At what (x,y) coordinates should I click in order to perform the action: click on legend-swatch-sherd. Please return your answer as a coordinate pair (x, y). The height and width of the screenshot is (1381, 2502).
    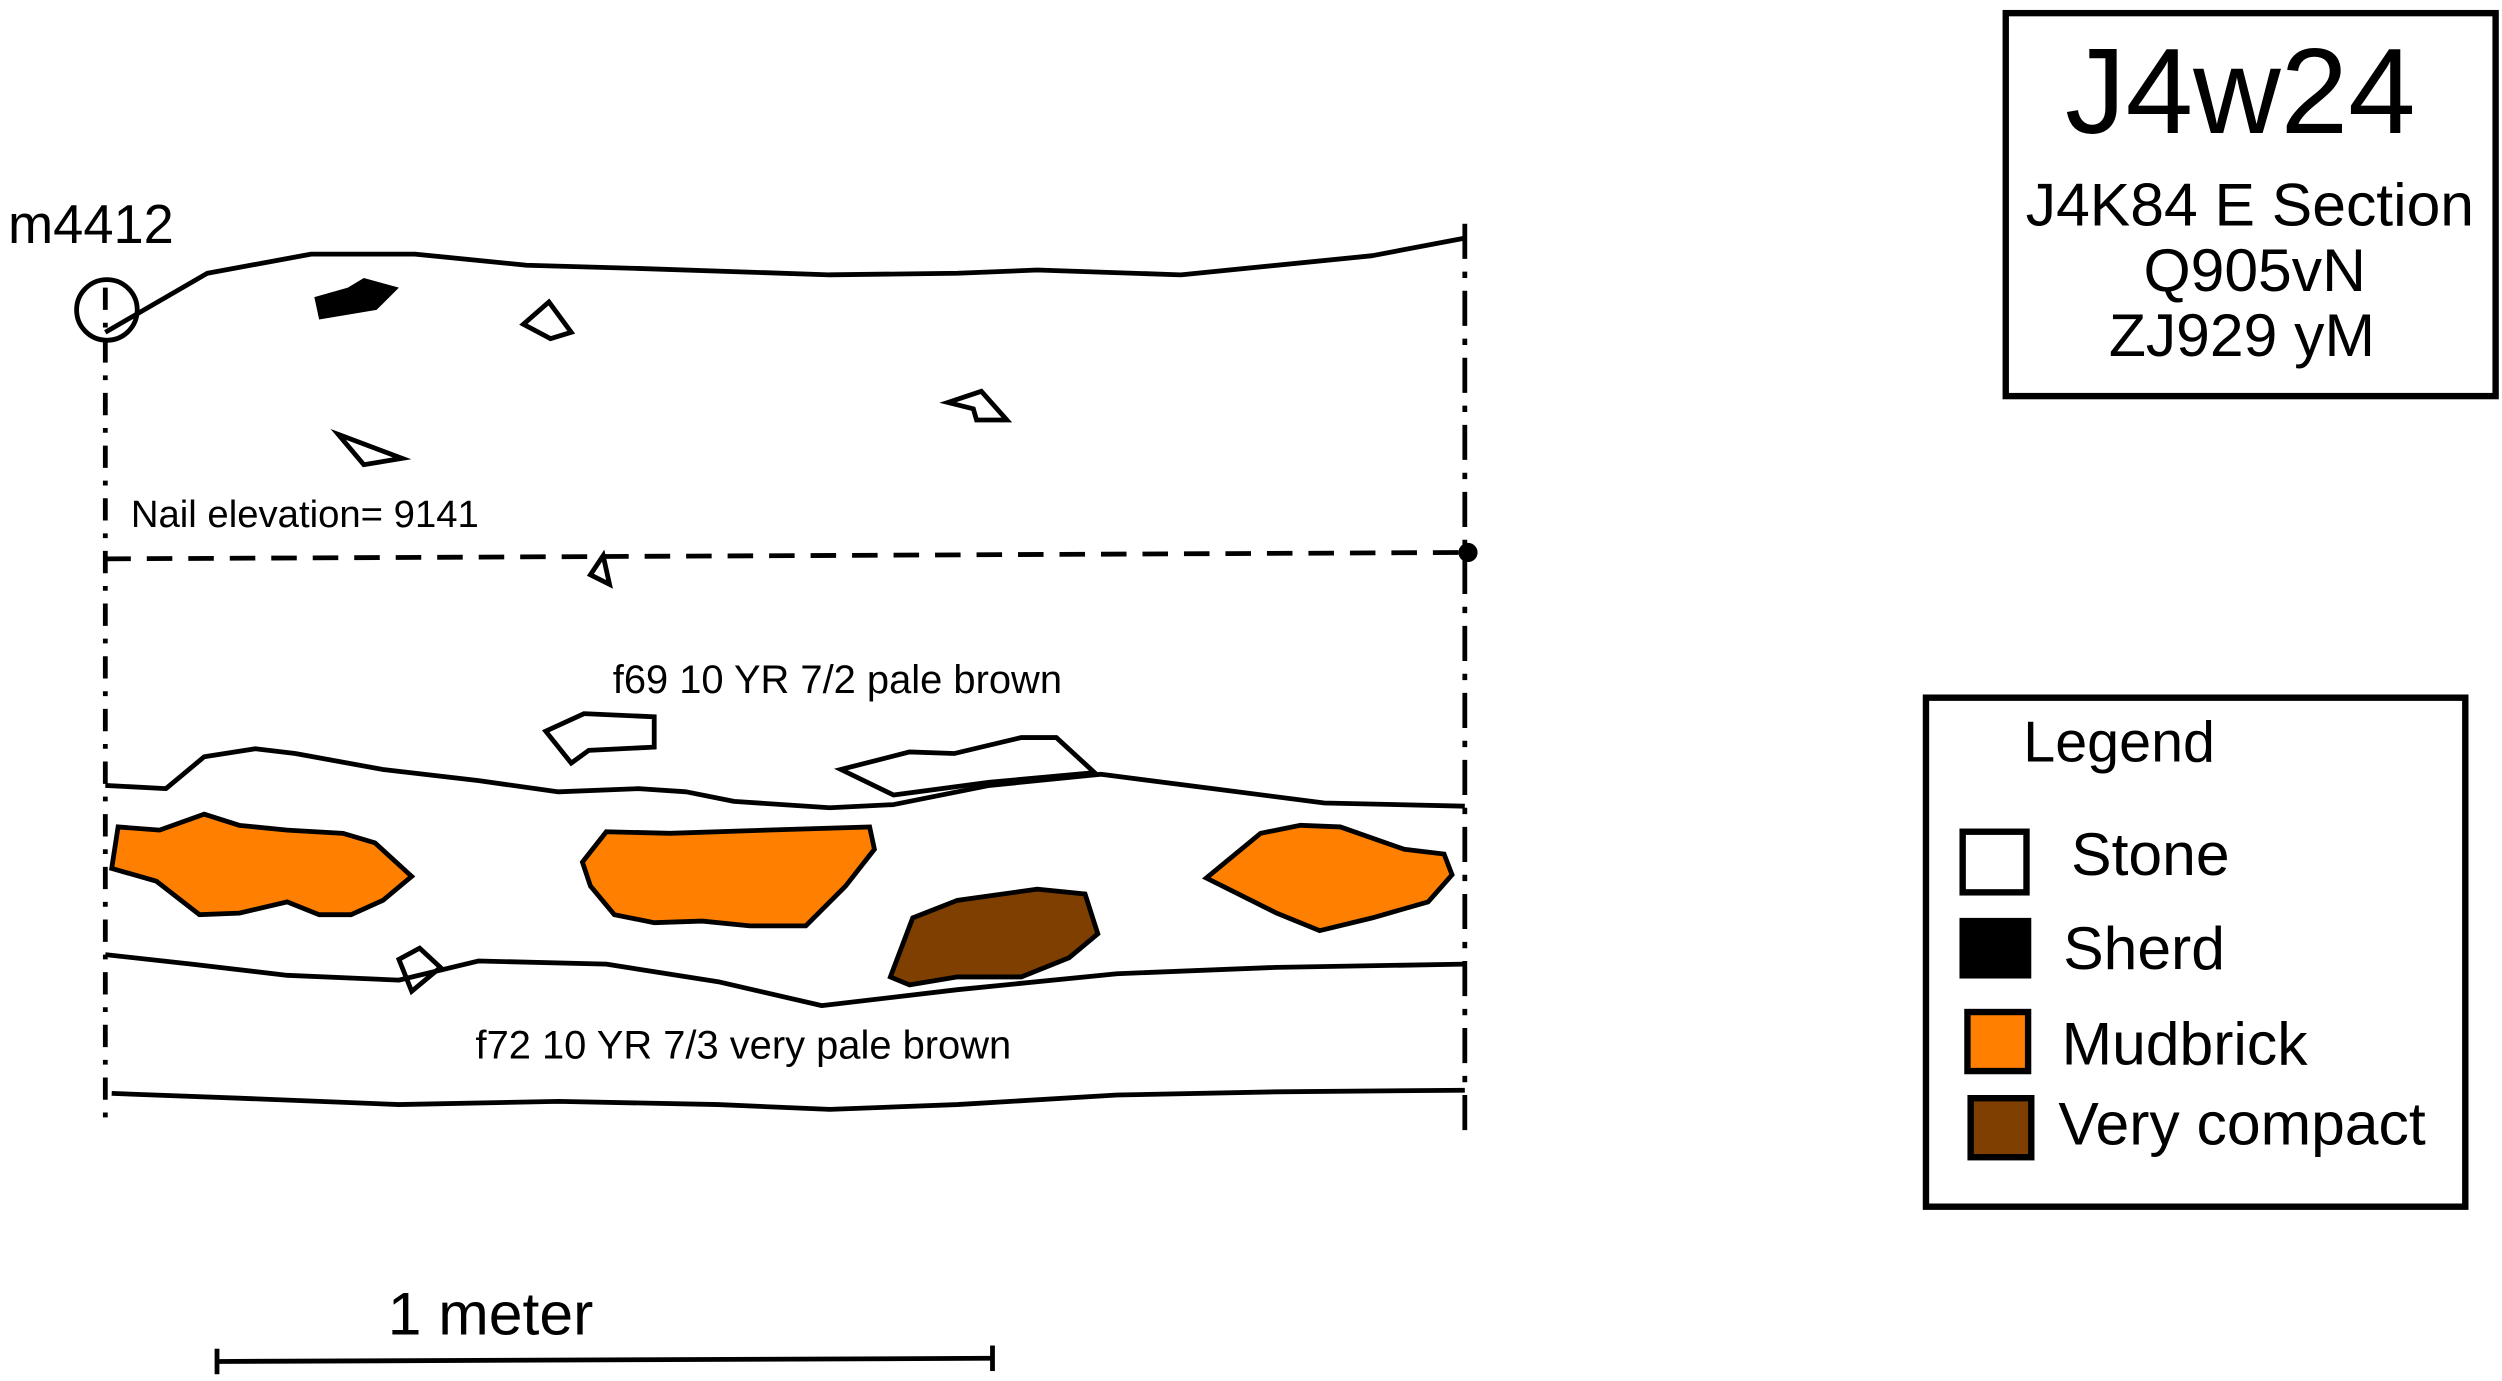
    Looking at the image, I should click on (1995, 948).